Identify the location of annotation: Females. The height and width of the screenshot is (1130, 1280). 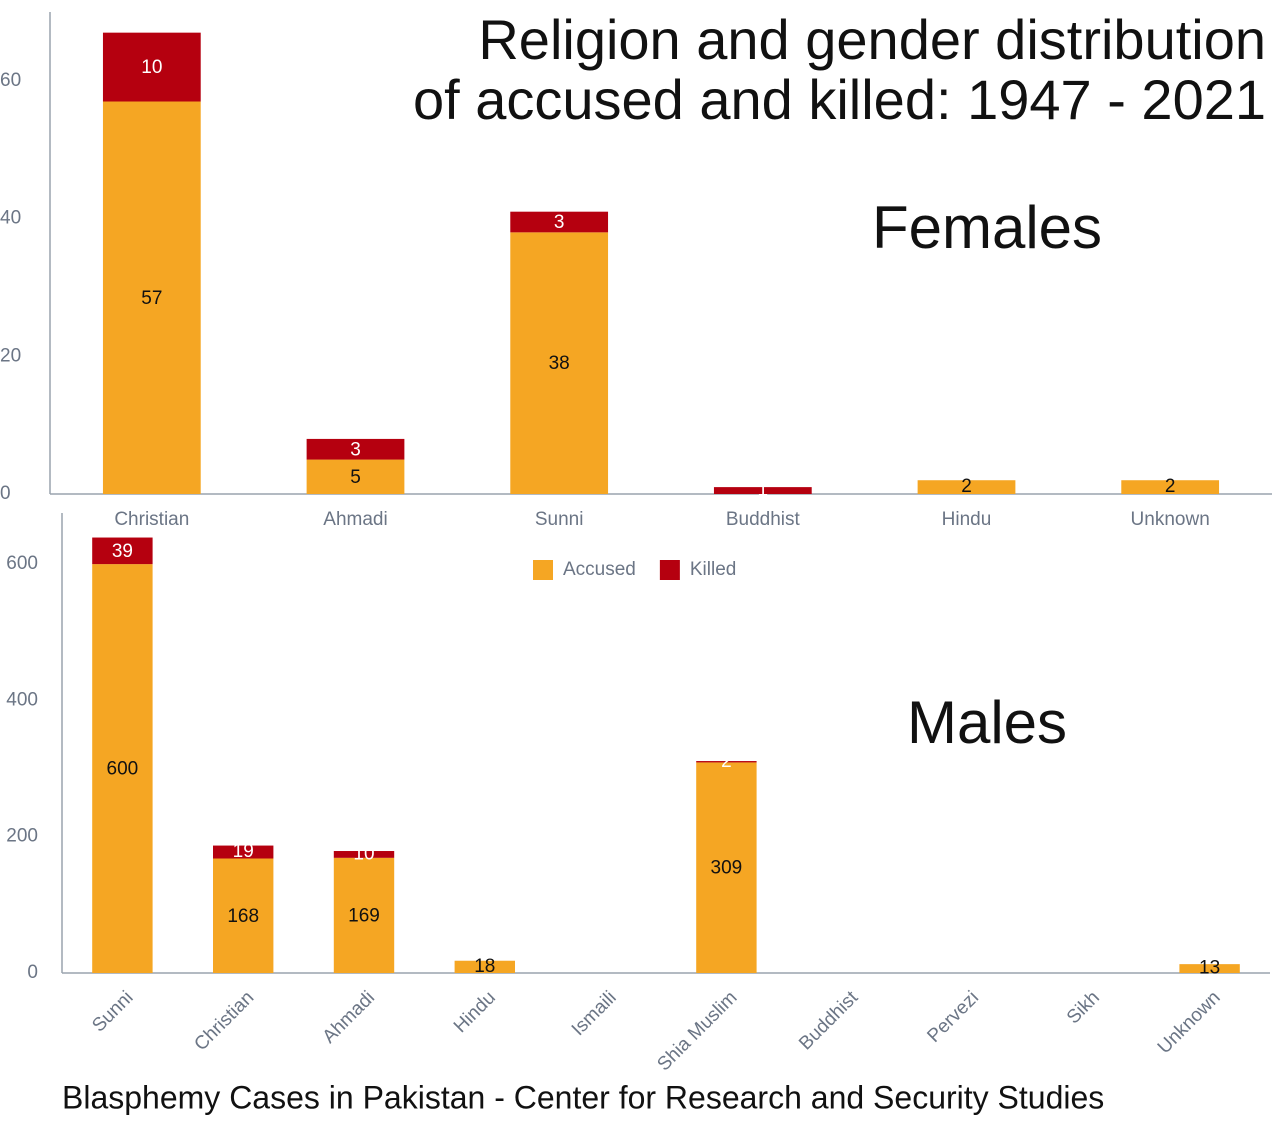
(987, 227).